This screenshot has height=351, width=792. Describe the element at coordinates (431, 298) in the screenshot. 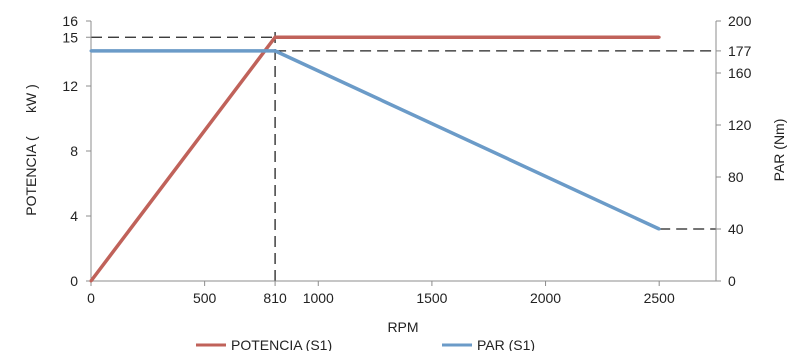

I see `x-tick-label: 1500` at that location.